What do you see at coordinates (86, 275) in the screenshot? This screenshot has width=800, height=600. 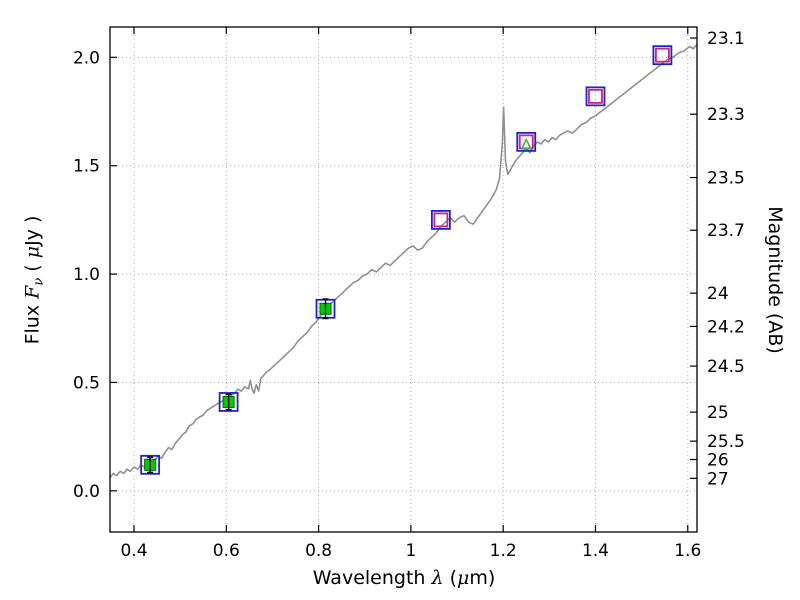 I see `y-tick-label: 1.0` at bounding box center [86, 275].